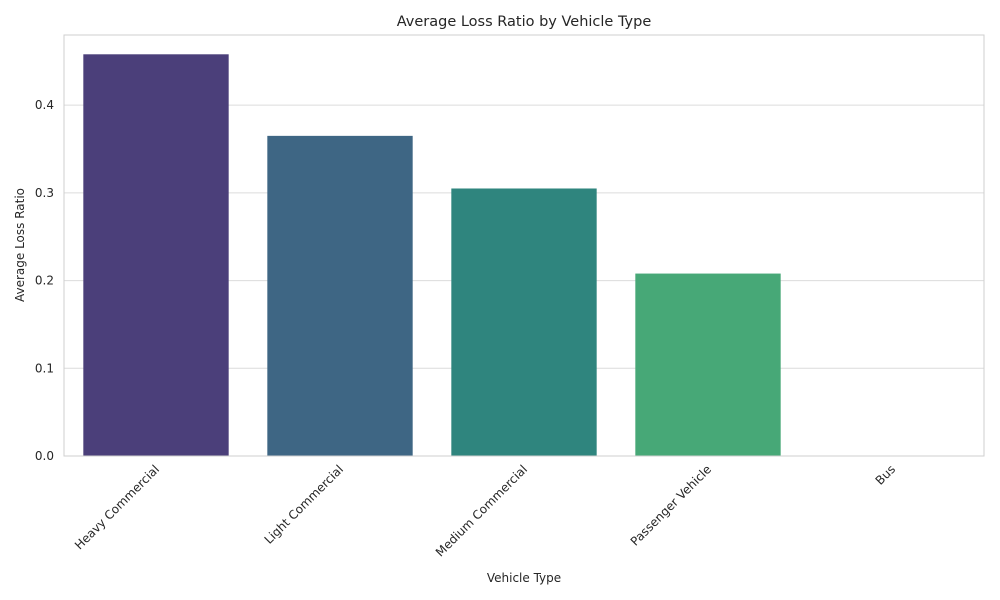 This screenshot has height=600, width=1000. What do you see at coordinates (481, 510) in the screenshot?
I see `x-tick-label: Medium Commercial` at bounding box center [481, 510].